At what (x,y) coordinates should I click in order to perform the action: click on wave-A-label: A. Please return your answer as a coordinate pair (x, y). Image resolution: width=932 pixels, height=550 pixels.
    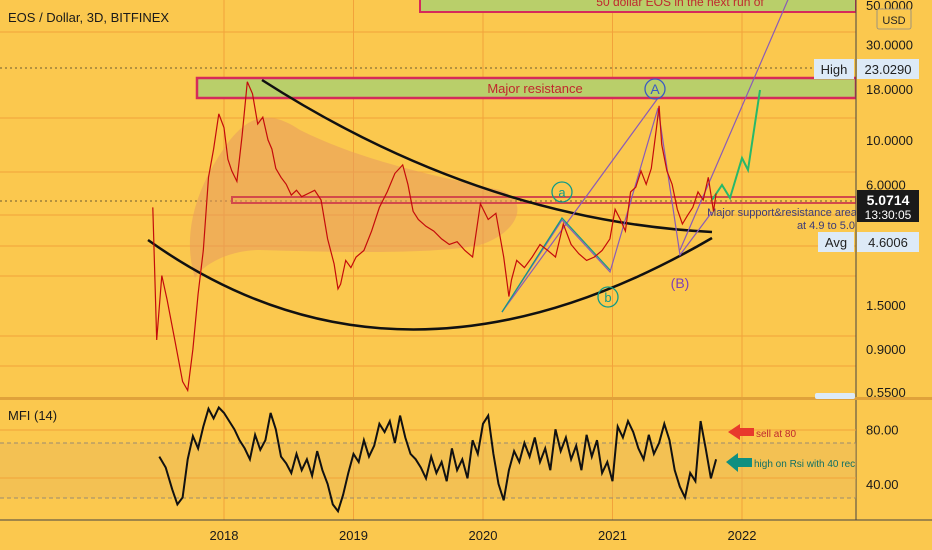
    Looking at the image, I should click on (655, 89).